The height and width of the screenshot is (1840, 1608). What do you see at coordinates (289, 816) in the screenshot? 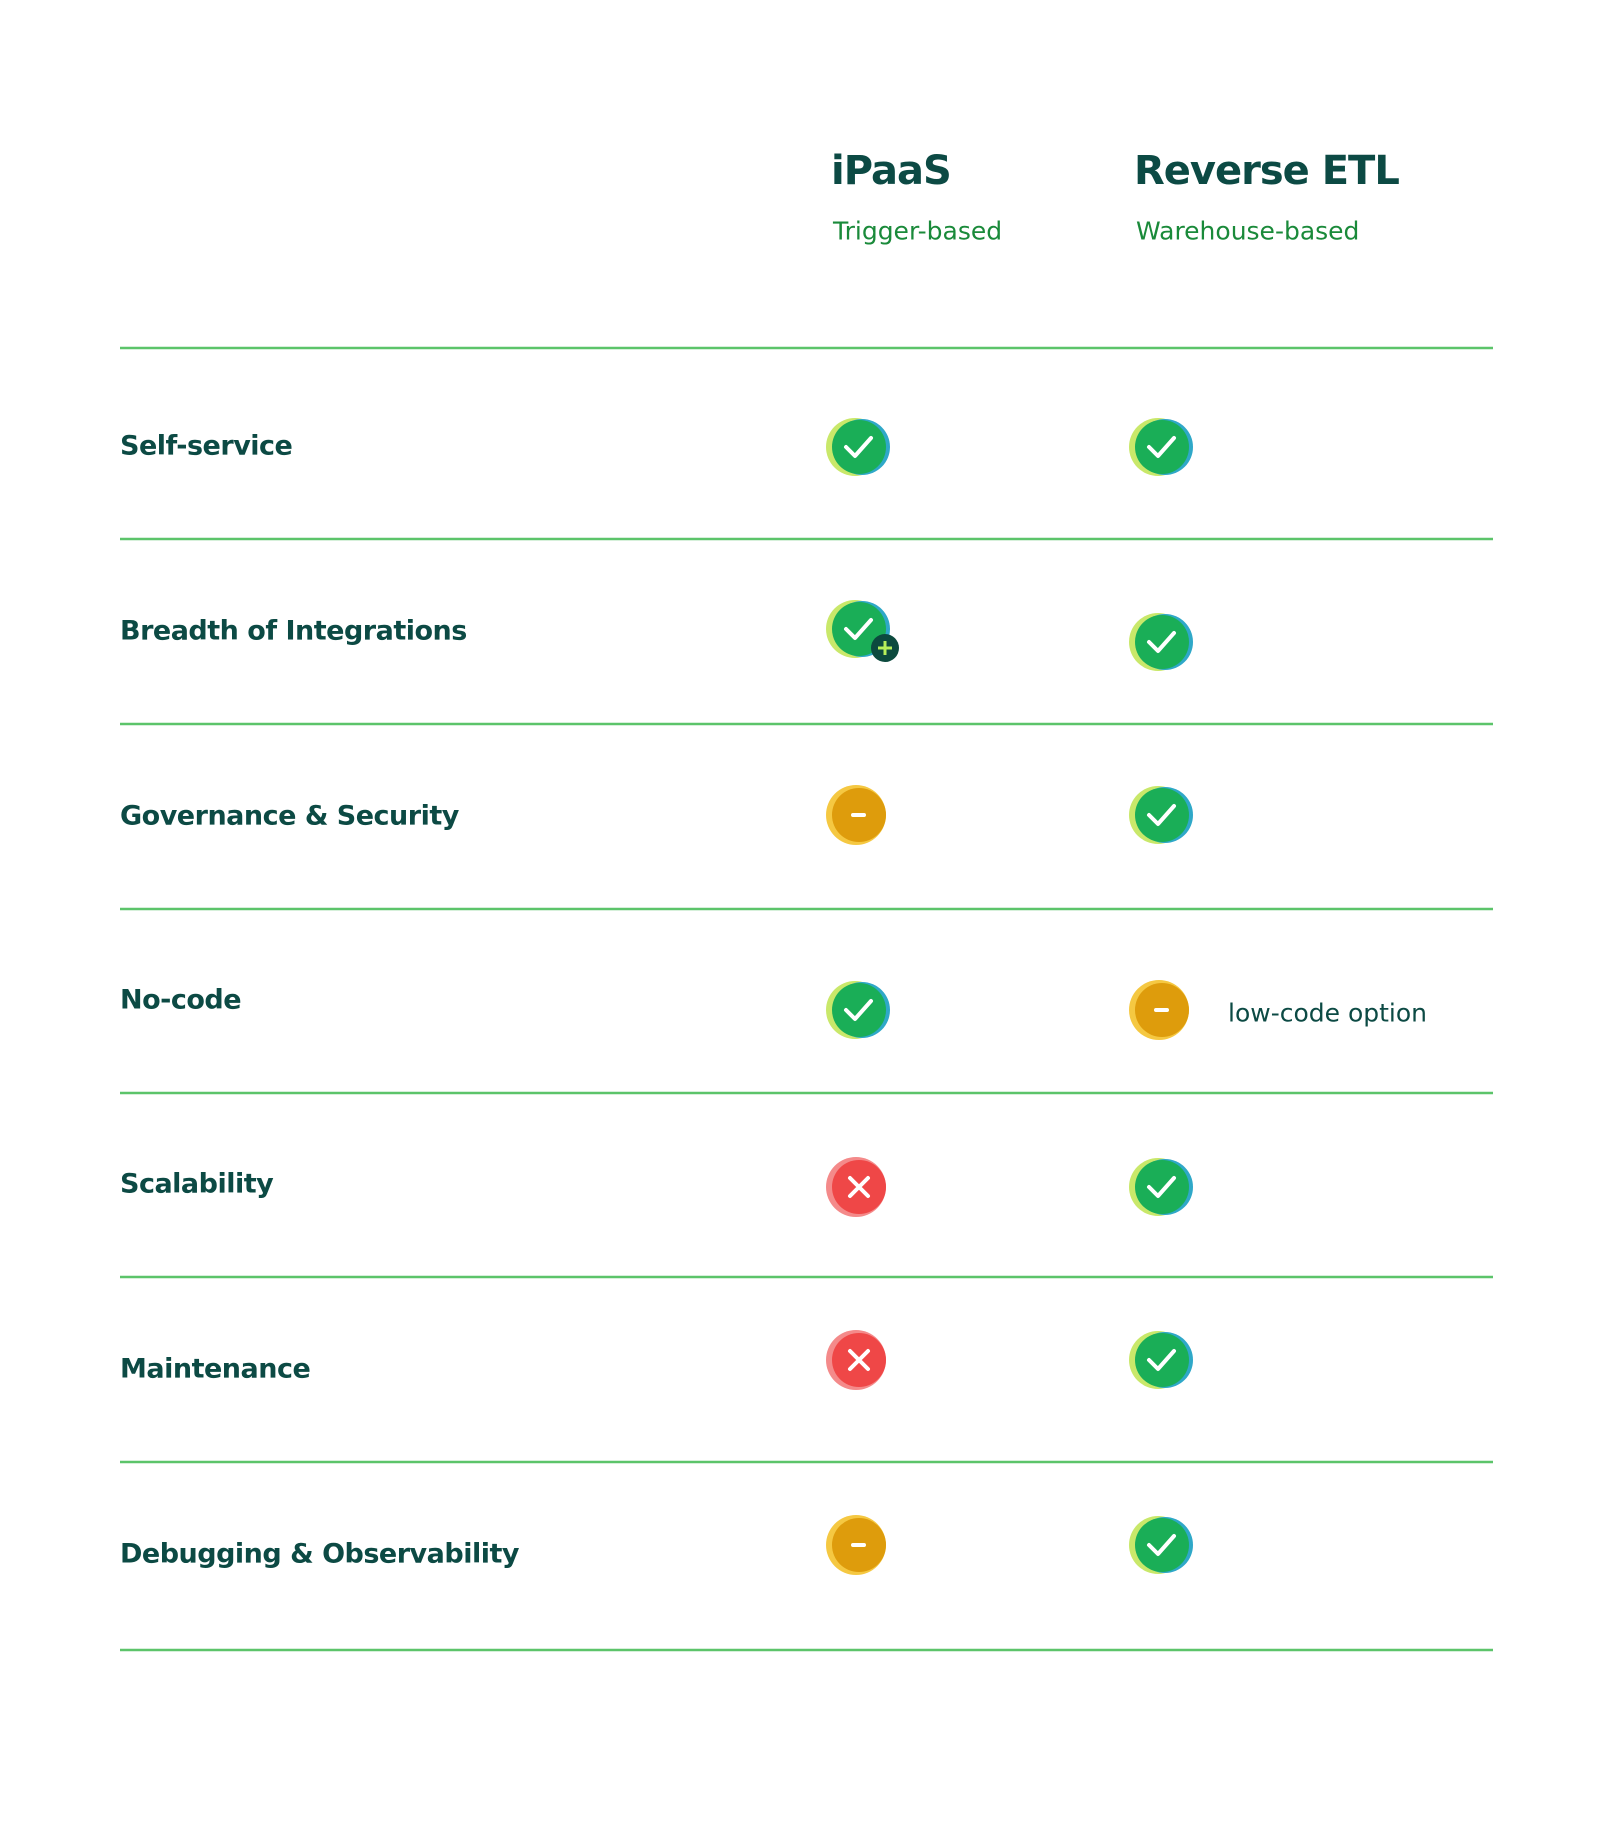
I see `row-label: Governance & Security` at bounding box center [289, 816].